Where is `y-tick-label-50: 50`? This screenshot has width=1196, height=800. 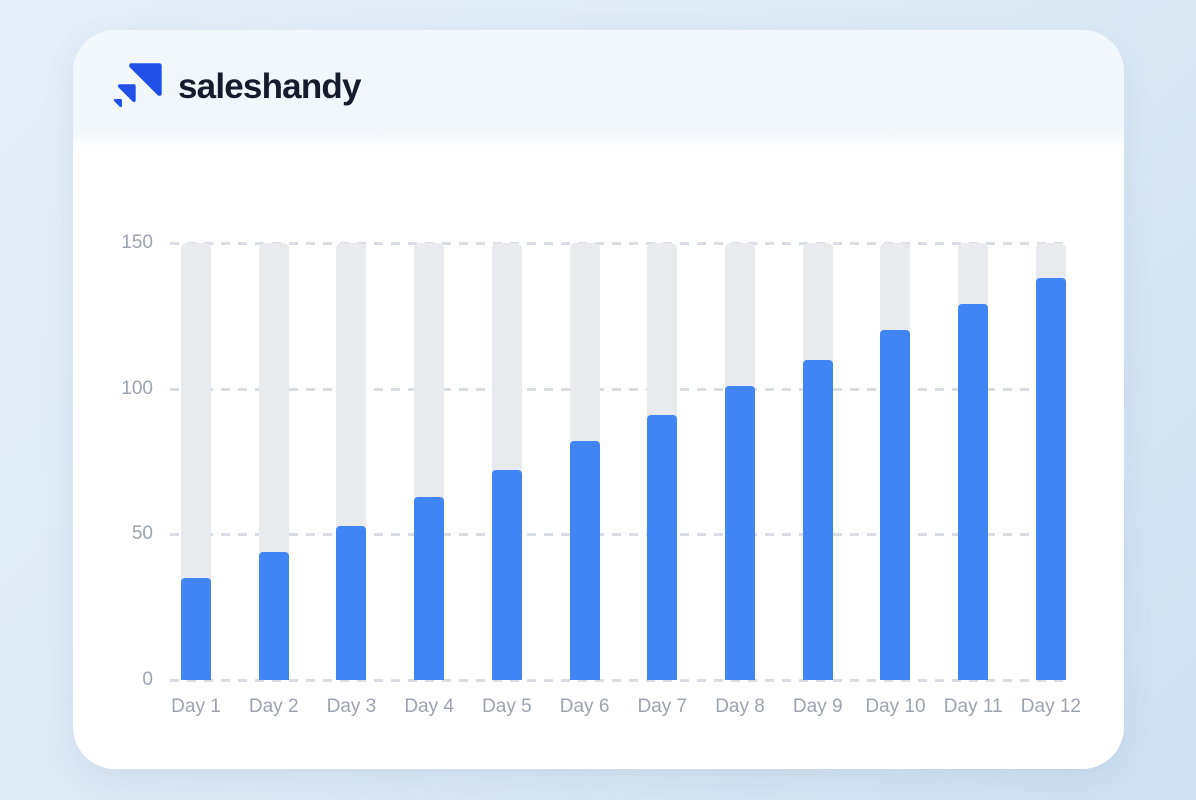 y-tick-label-50: 50 is located at coordinates (142, 534).